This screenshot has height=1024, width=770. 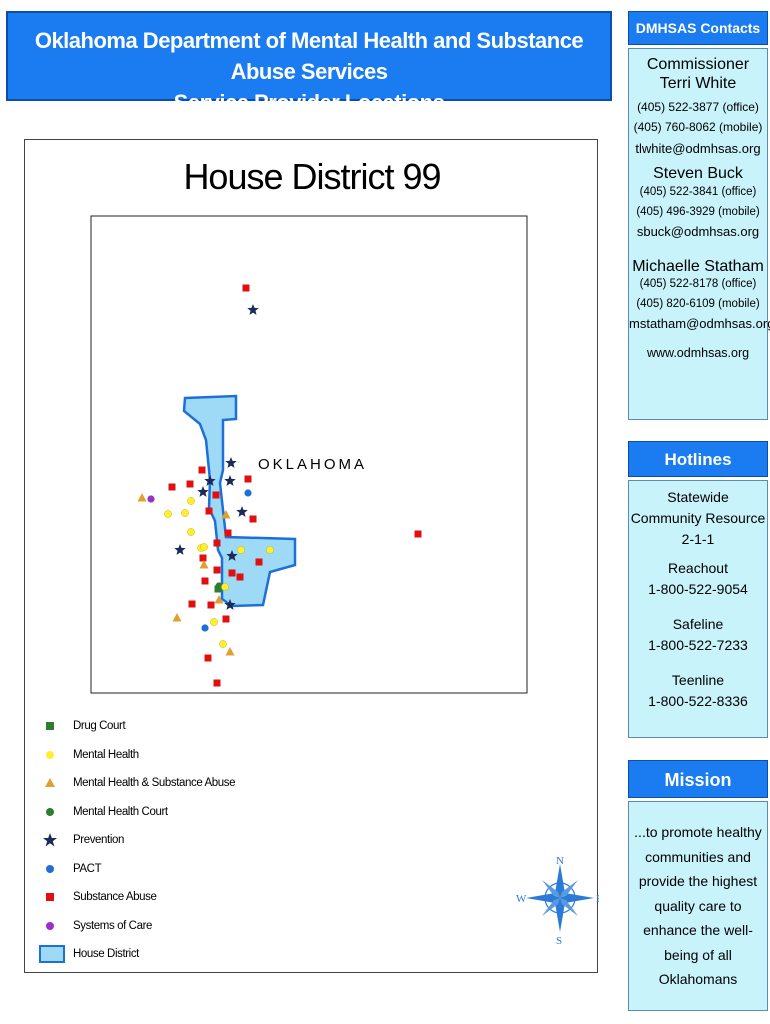 I want to click on mission-line: Oklahomans, so click(x=698, y=979).